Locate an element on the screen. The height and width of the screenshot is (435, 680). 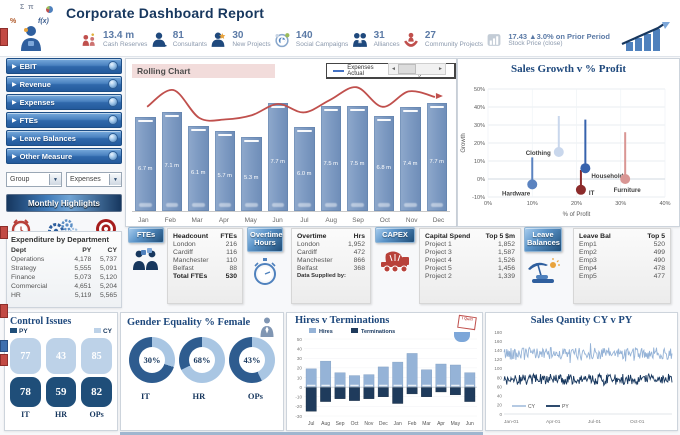
month-label: Sep is located at coordinates (358, 220).